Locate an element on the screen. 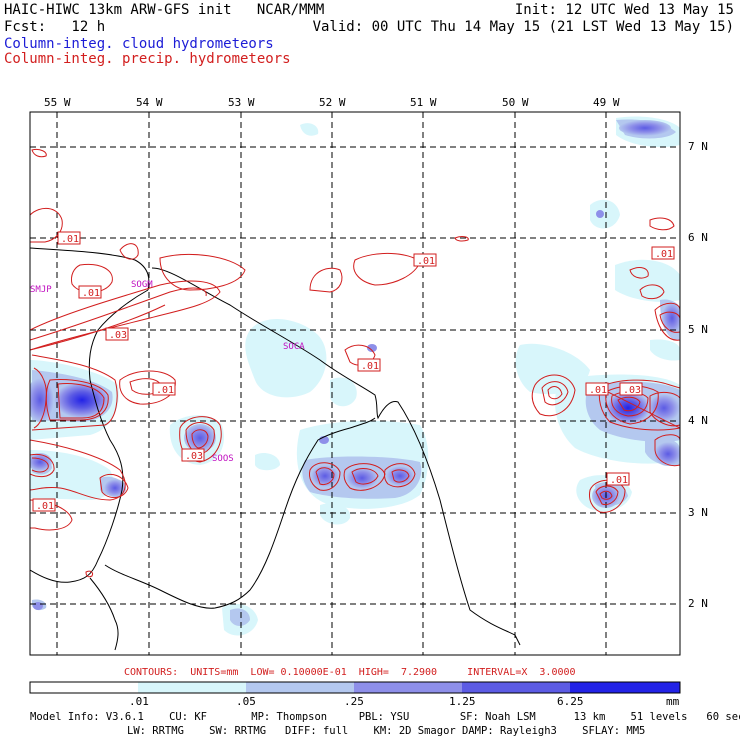  station-soca: SOCA is located at coordinates (294, 347).